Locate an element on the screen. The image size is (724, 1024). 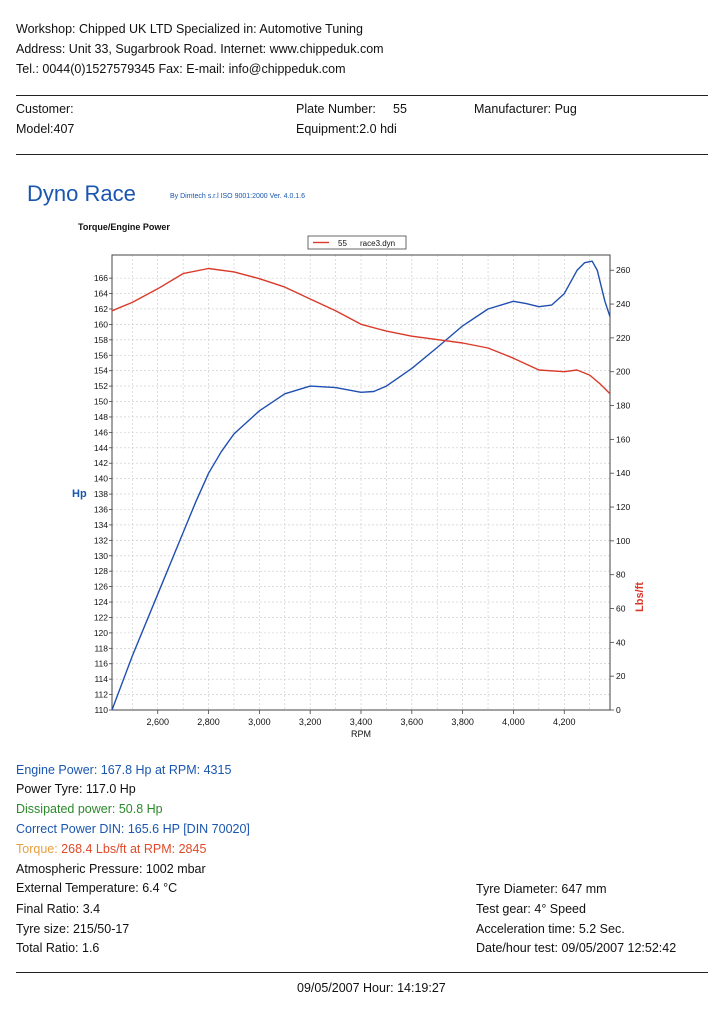
y-left-tick-label: 136 is located at coordinates (101, 509).